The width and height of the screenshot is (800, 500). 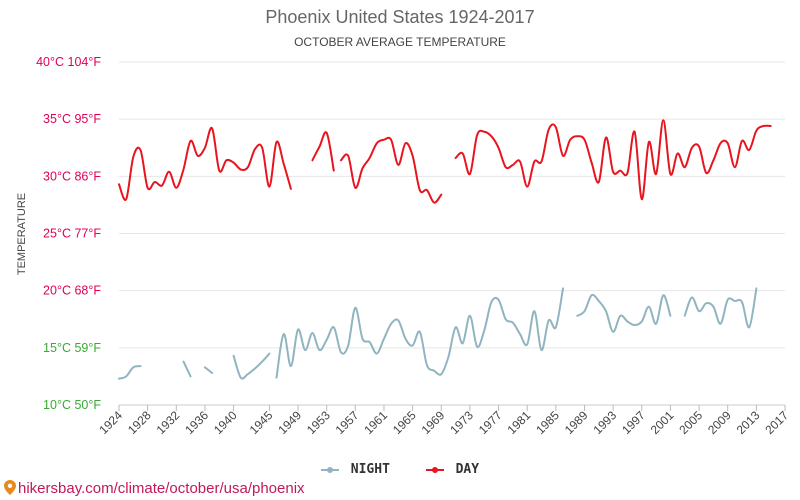 I want to click on x-tick-label: 1936, so click(x=196, y=422).